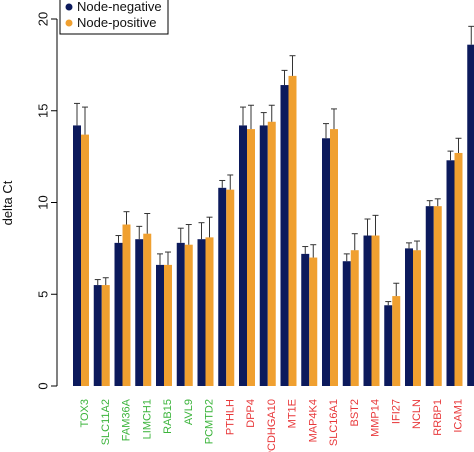 This screenshot has height=452, width=474. I want to click on bar-node-positive-pthlh, so click(230, 287).